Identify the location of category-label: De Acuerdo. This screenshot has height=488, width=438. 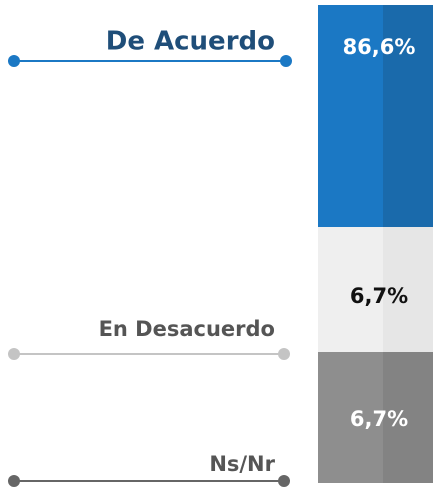
(190, 42).